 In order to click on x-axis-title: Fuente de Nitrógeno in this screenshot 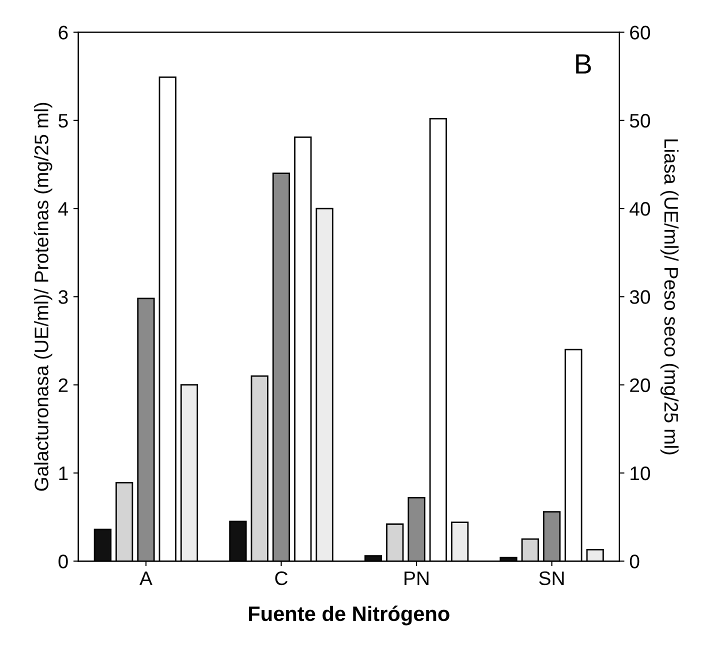, I will do `click(349, 616)`.